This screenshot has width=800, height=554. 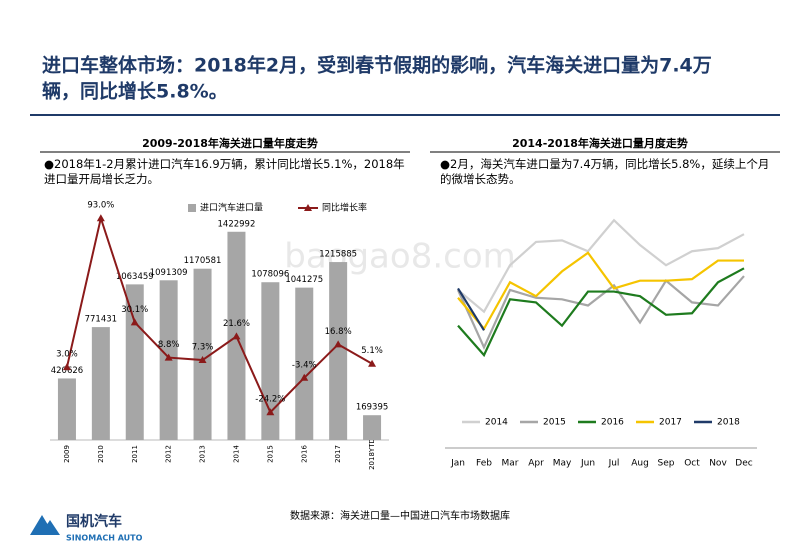 I want to click on chart-title: 2009-2018年海关进口量年度走势, so click(x=230, y=143).